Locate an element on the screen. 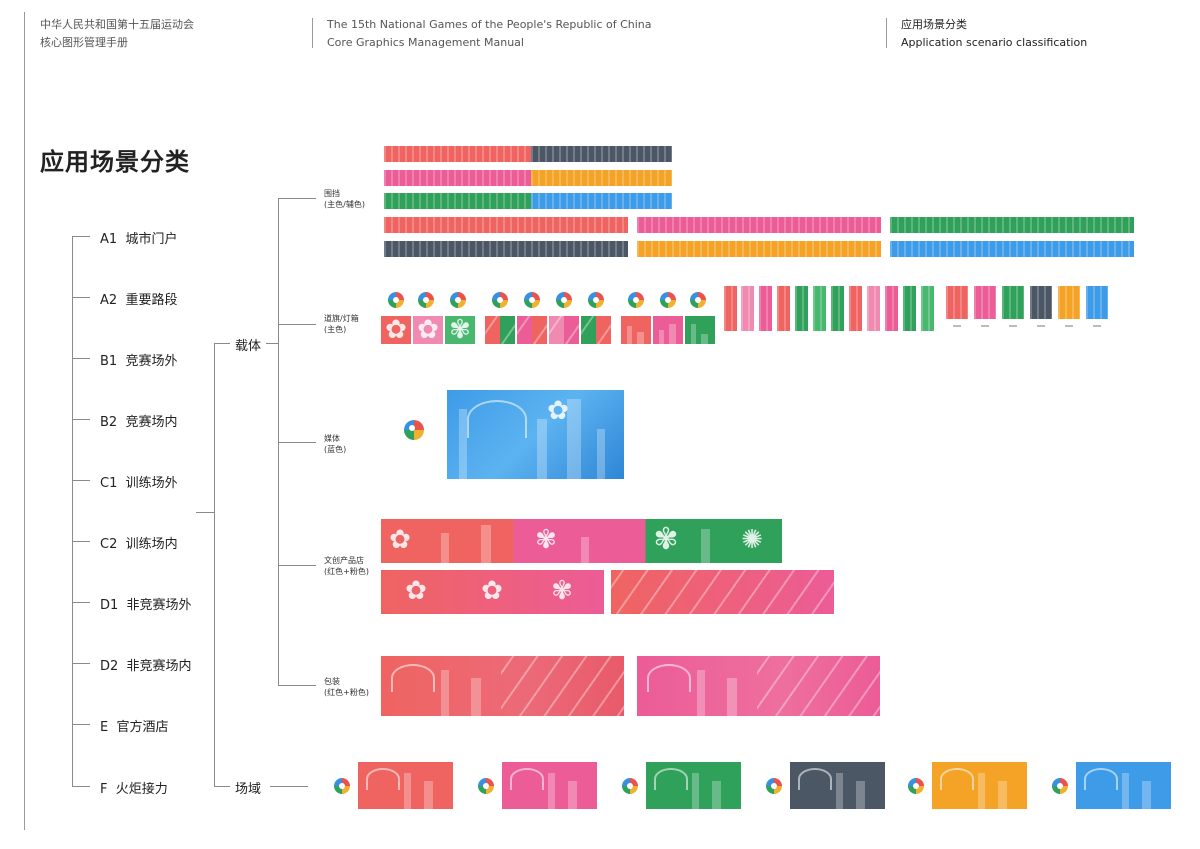 This screenshot has width=1200, height=849. venue-panel-green is located at coordinates (693, 785).